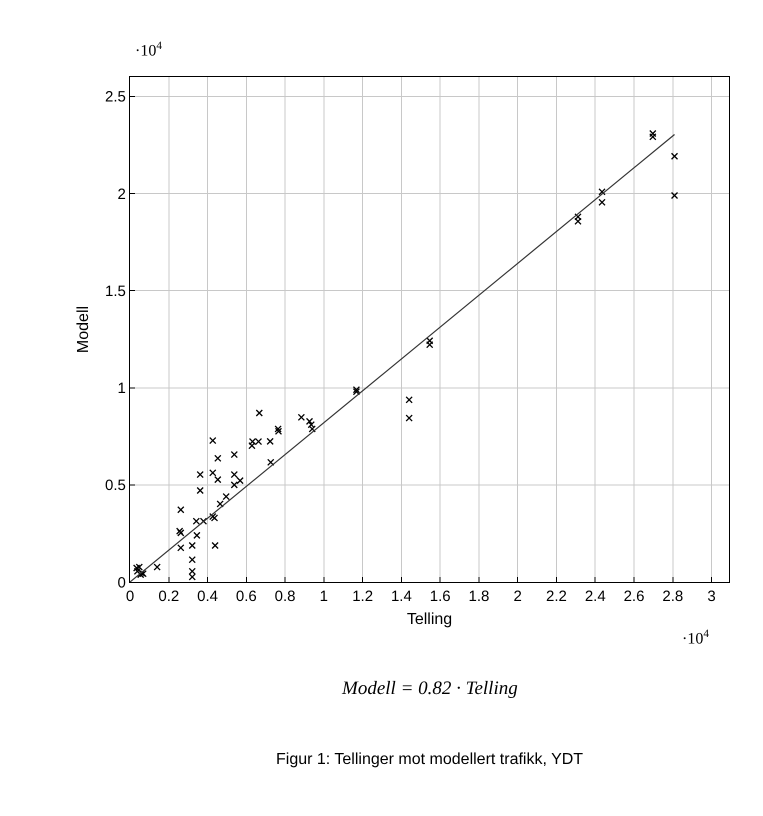 The image size is (763, 816). I want to click on y-axis-title: Modell, so click(83, 330).